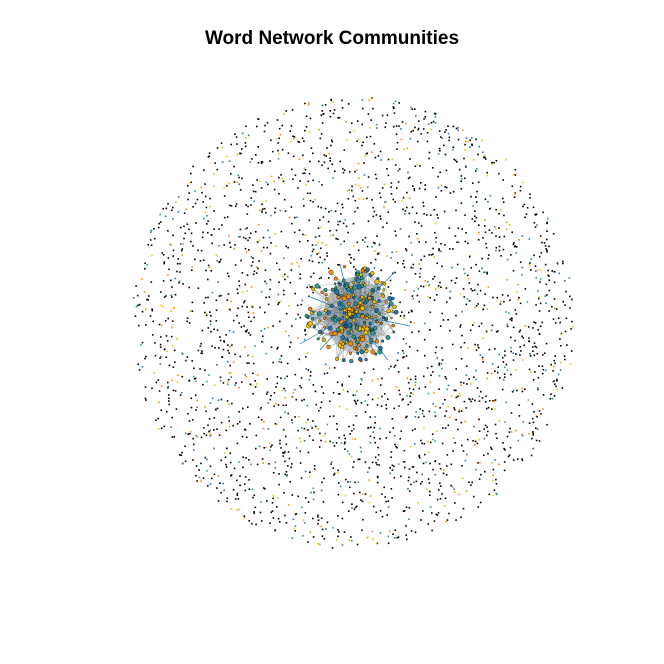  Describe the element at coordinates (375, 337) in the screenshot. I see `edge` at that location.